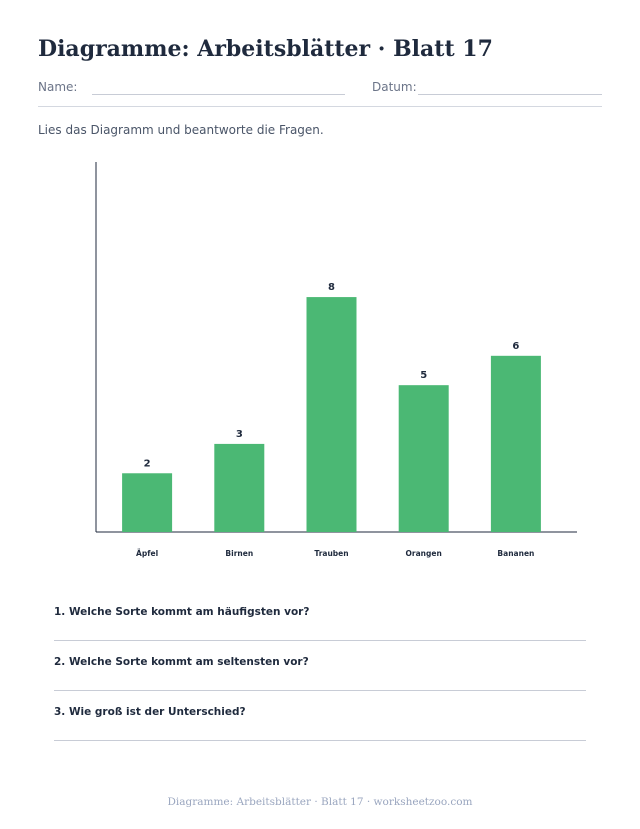 This screenshot has width=640, height=829. Describe the element at coordinates (320, 92) in the screenshot. I see `name-date-row: Name: Datum:` at that location.